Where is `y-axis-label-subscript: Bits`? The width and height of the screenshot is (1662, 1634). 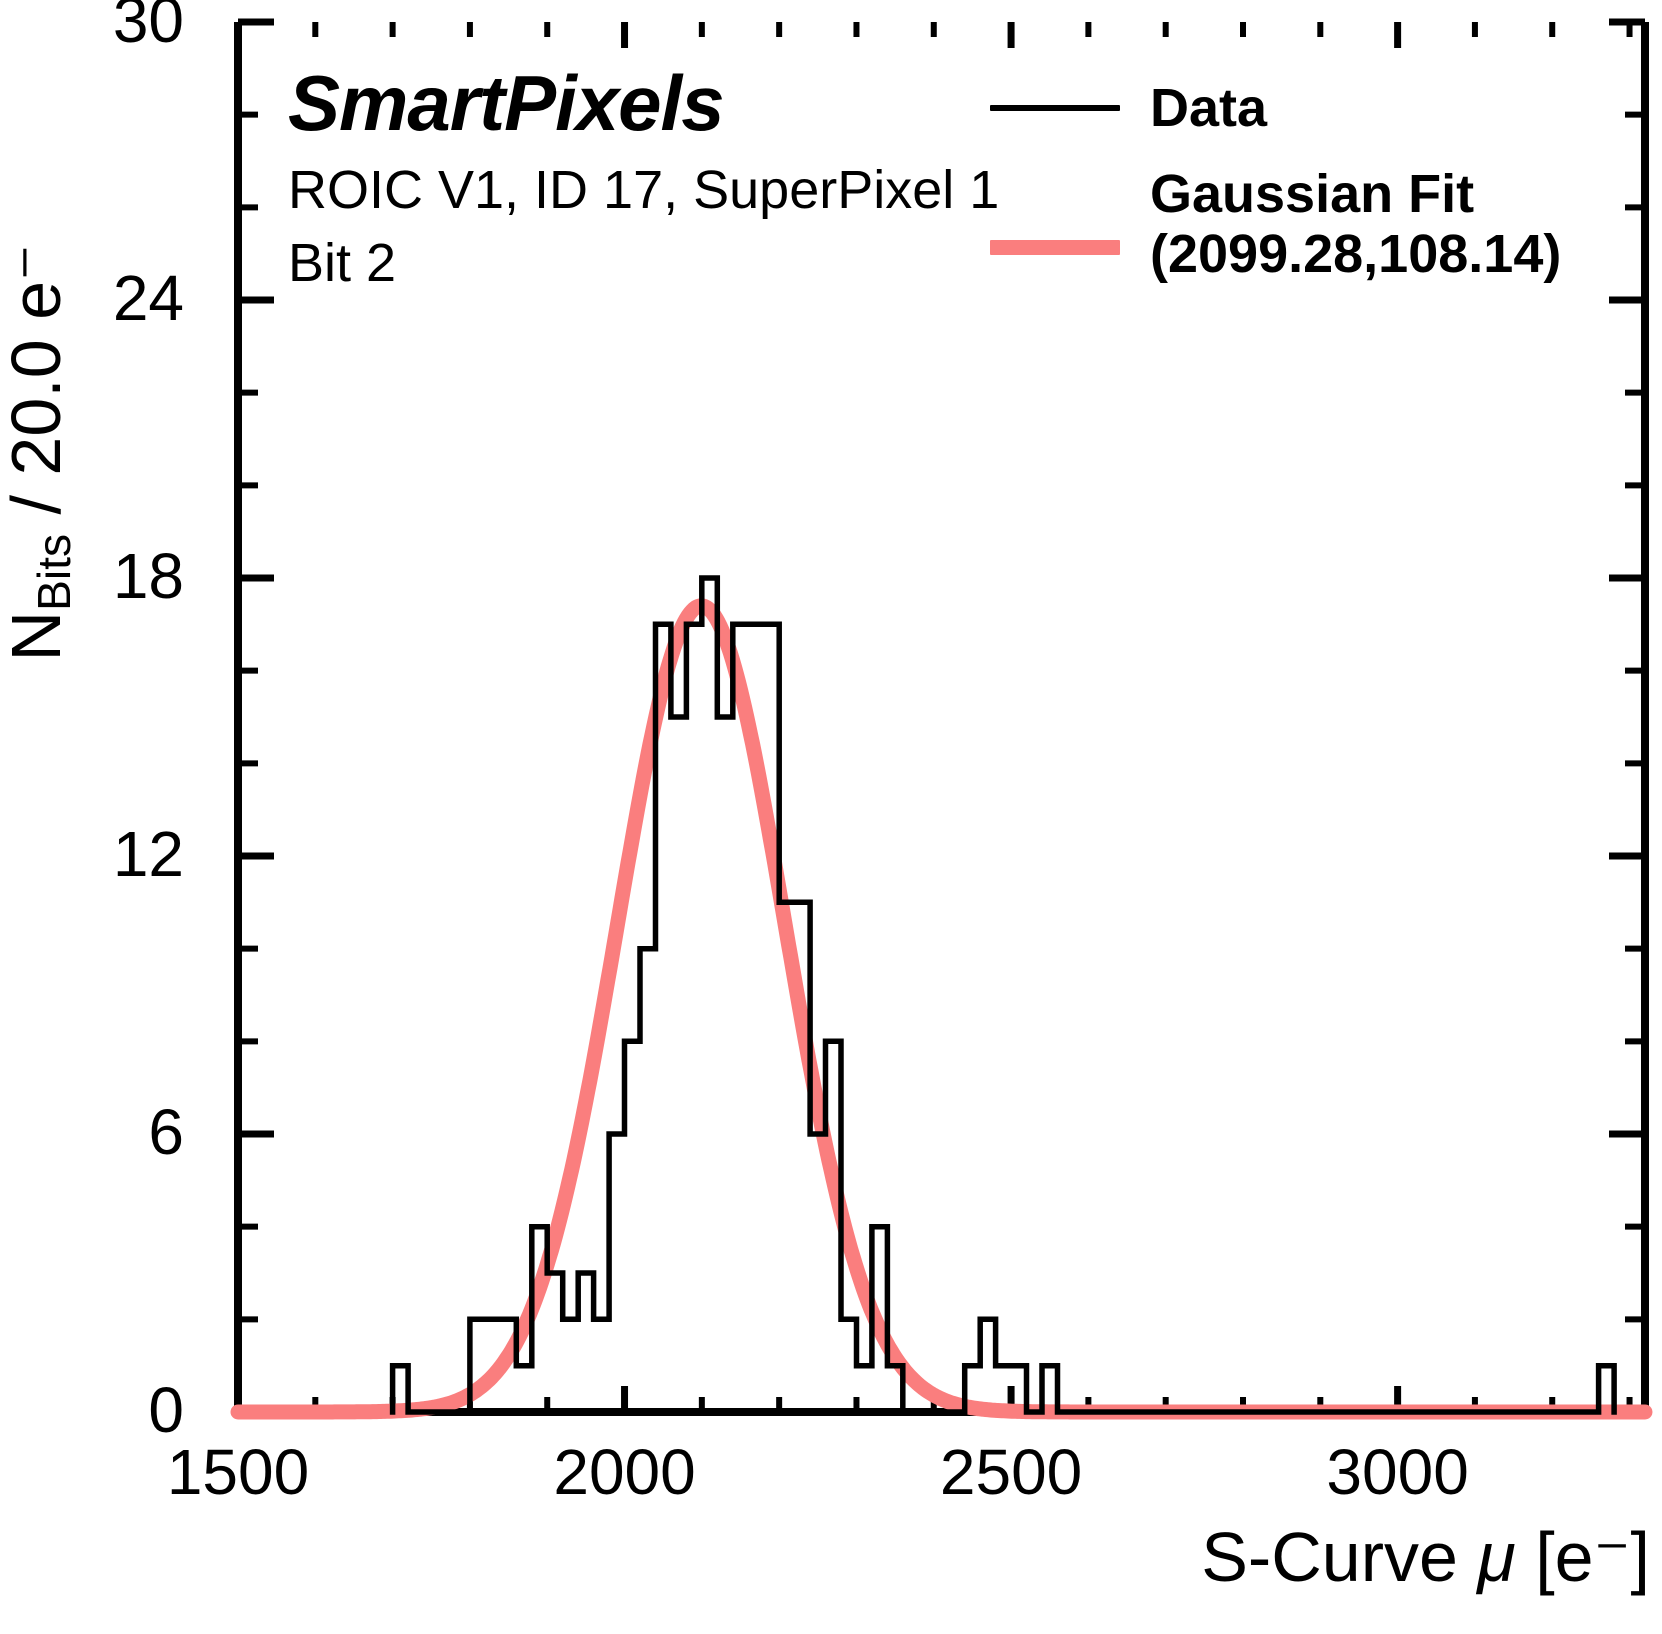
y-axis-label-subscript: Bits is located at coordinates (54, 572).